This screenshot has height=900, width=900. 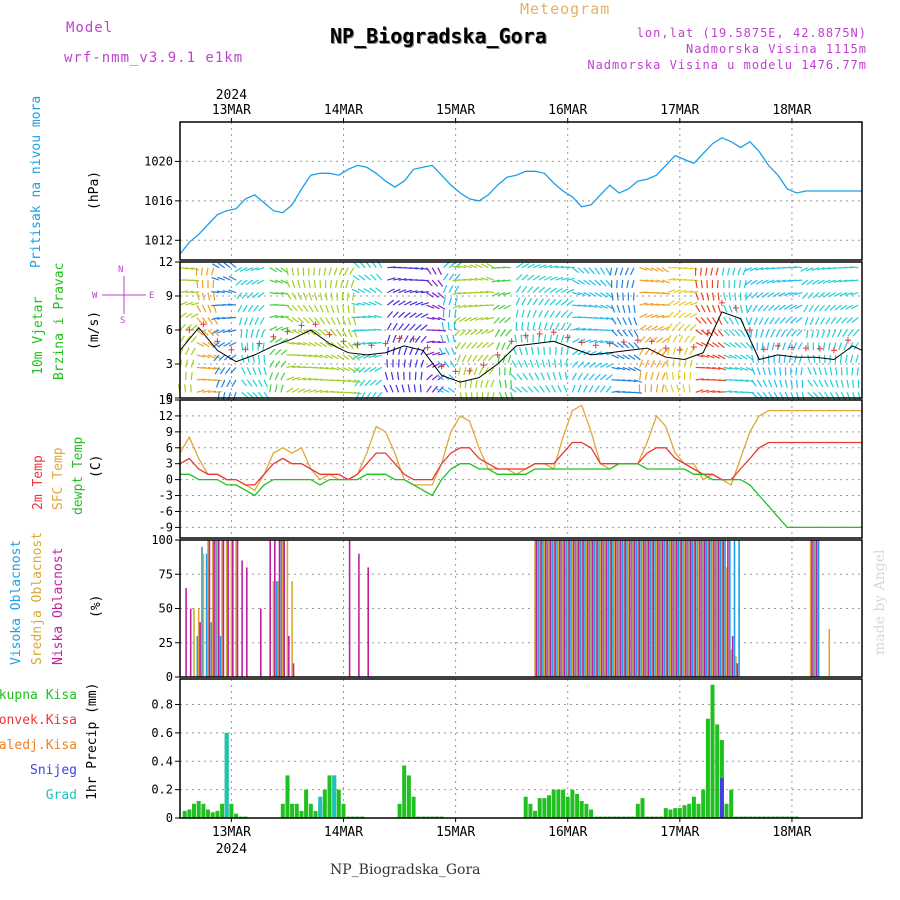 I want to click on page-title: NP_Biogradska_Gora, so click(x=438, y=36).